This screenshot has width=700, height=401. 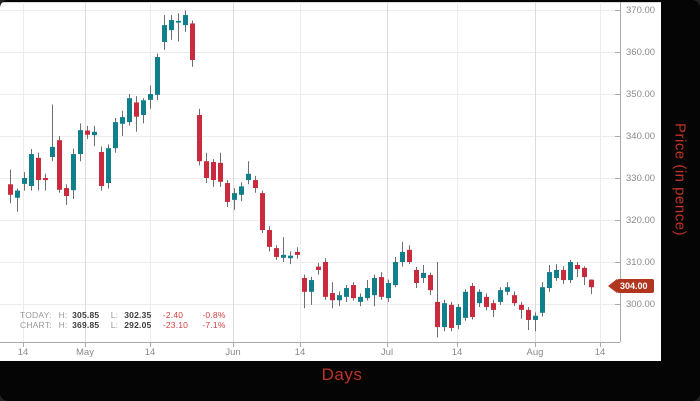 What do you see at coordinates (680, 180) in the screenshot?
I see `y-axis-title: Price (in pence)` at bounding box center [680, 180].